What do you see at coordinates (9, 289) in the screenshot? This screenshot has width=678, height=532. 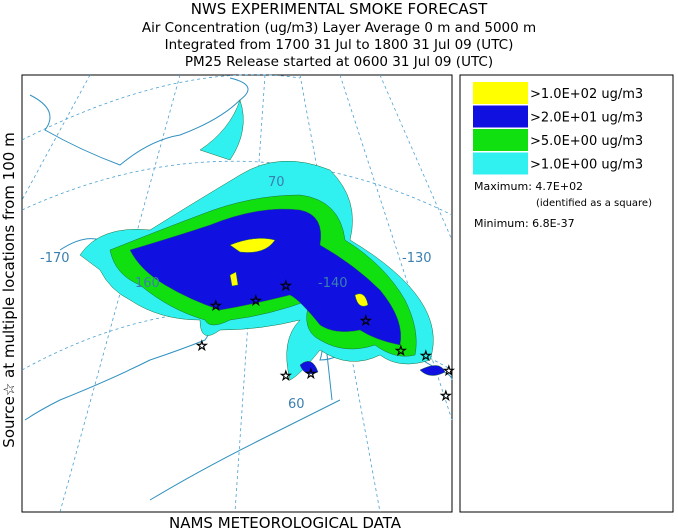 I see `side-label: Source☆ at multiple locations from 100 m` at bounding box center [9, 289].